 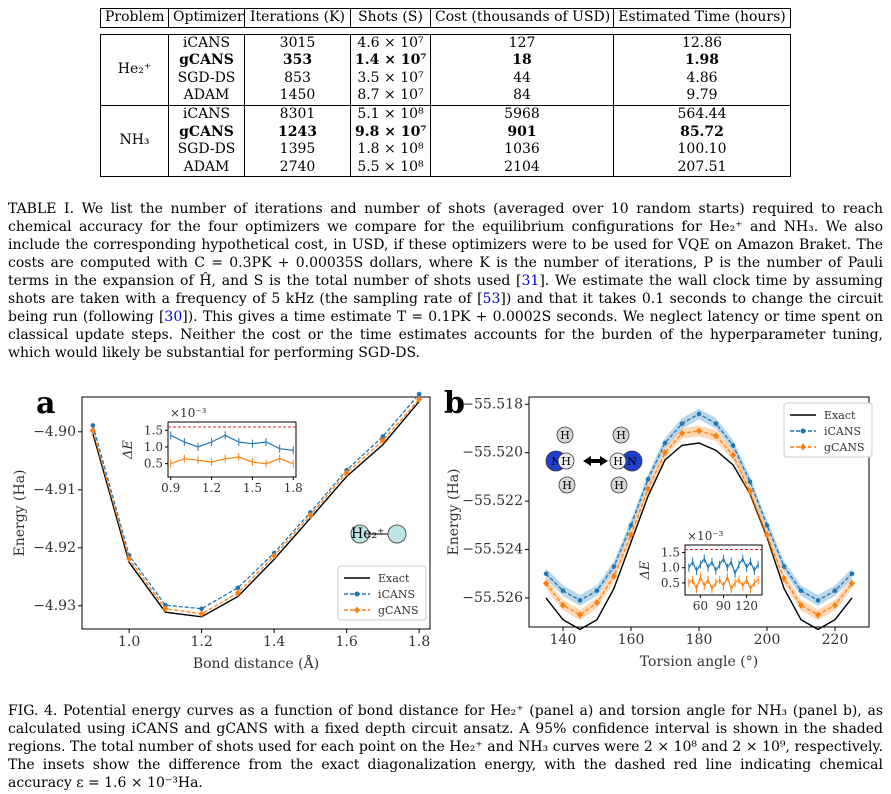 I want to click on table-cell-problem: He₂⁺, so click(x=134, y=69).